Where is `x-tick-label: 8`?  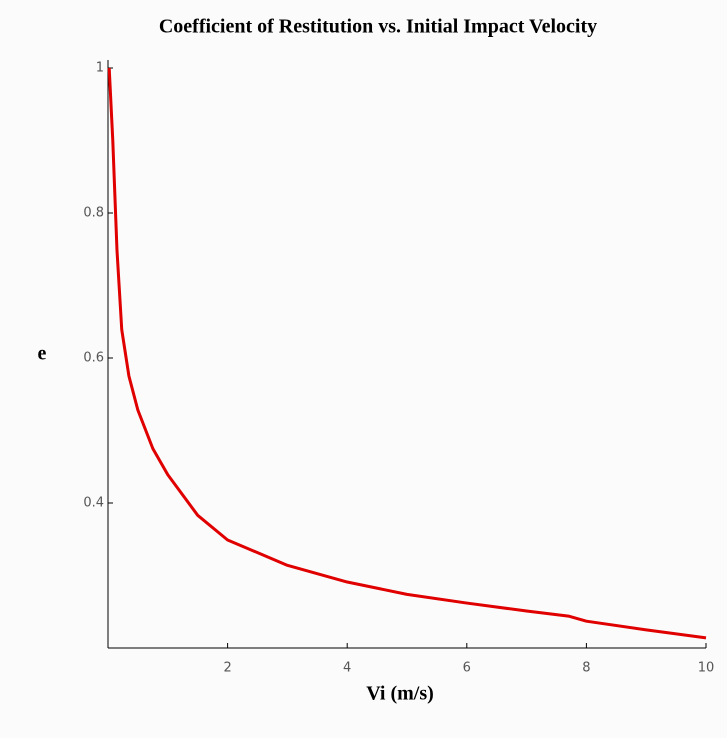 x-tick-label: 8 is located at coordinates (586, 668).